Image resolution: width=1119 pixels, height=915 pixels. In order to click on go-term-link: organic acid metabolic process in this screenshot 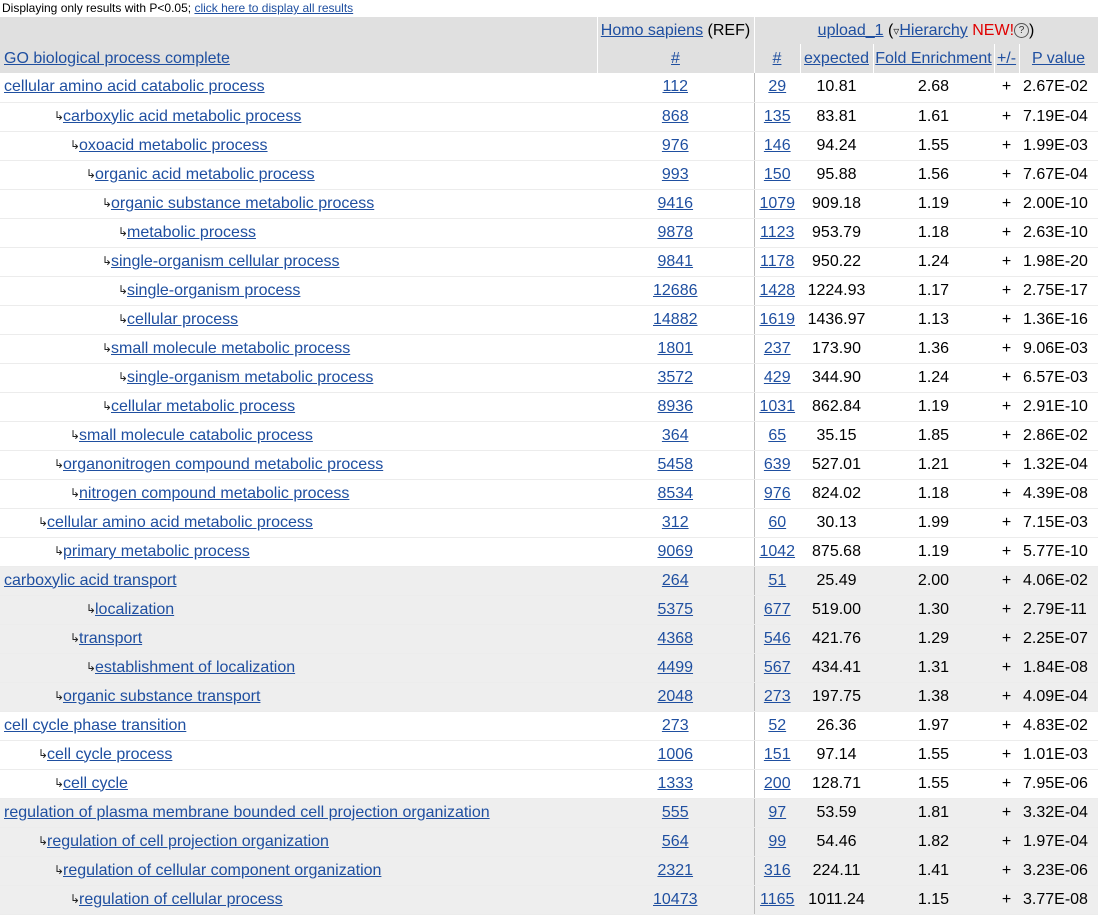, I will do `click(205, 174)`.